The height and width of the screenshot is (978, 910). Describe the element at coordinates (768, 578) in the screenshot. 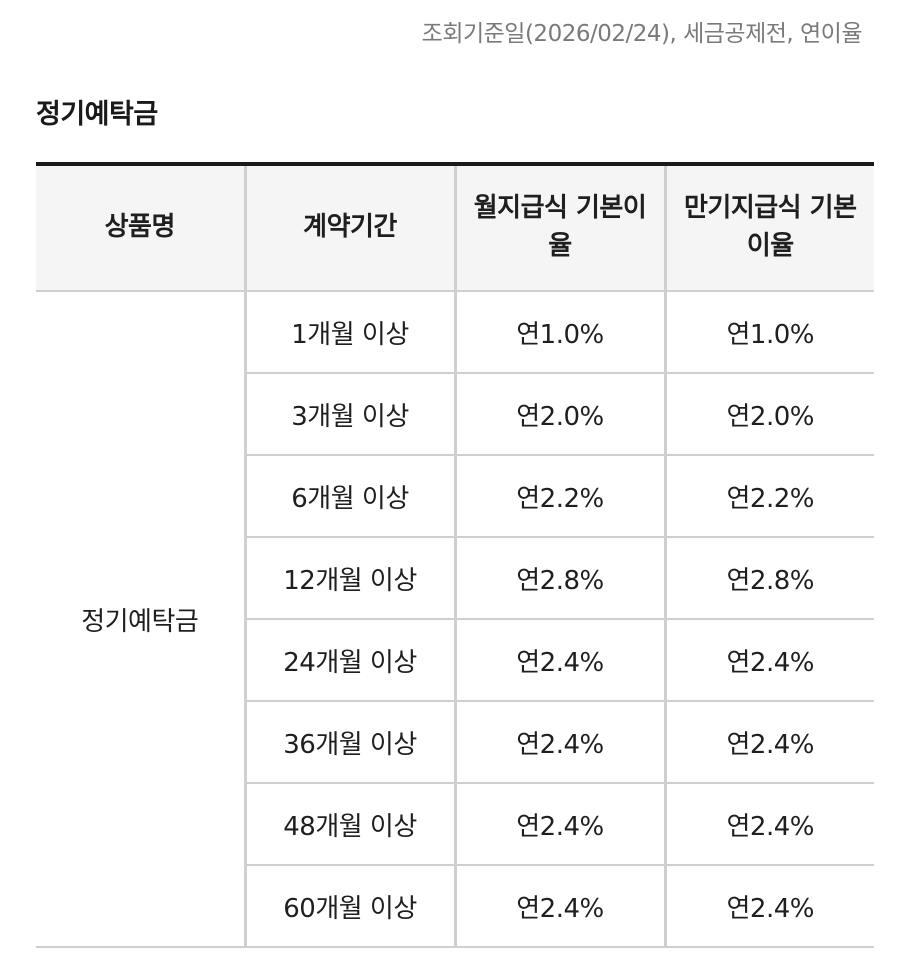

I see `maturity-rate-cell: 연2.8%` at that location.